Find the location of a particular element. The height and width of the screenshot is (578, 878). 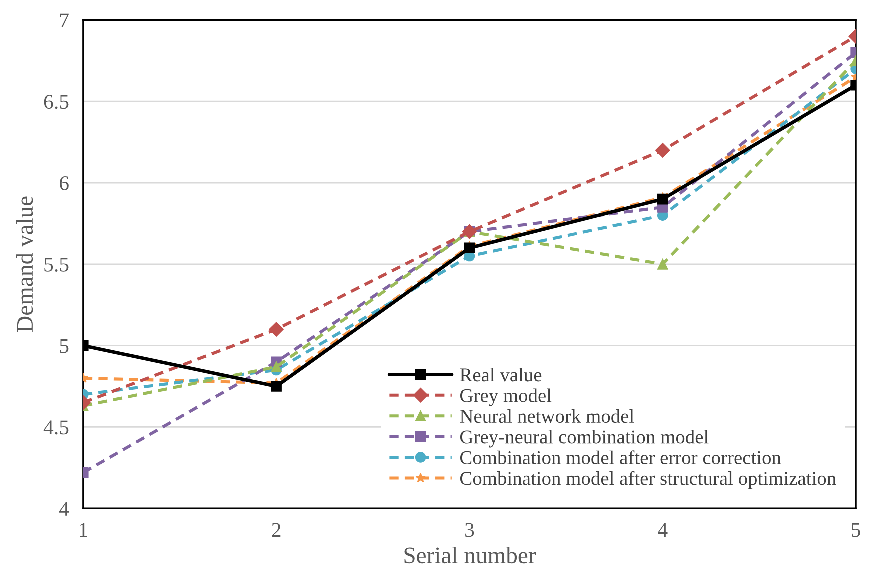

legend-label: Real value is located at coordinates (501, 375).